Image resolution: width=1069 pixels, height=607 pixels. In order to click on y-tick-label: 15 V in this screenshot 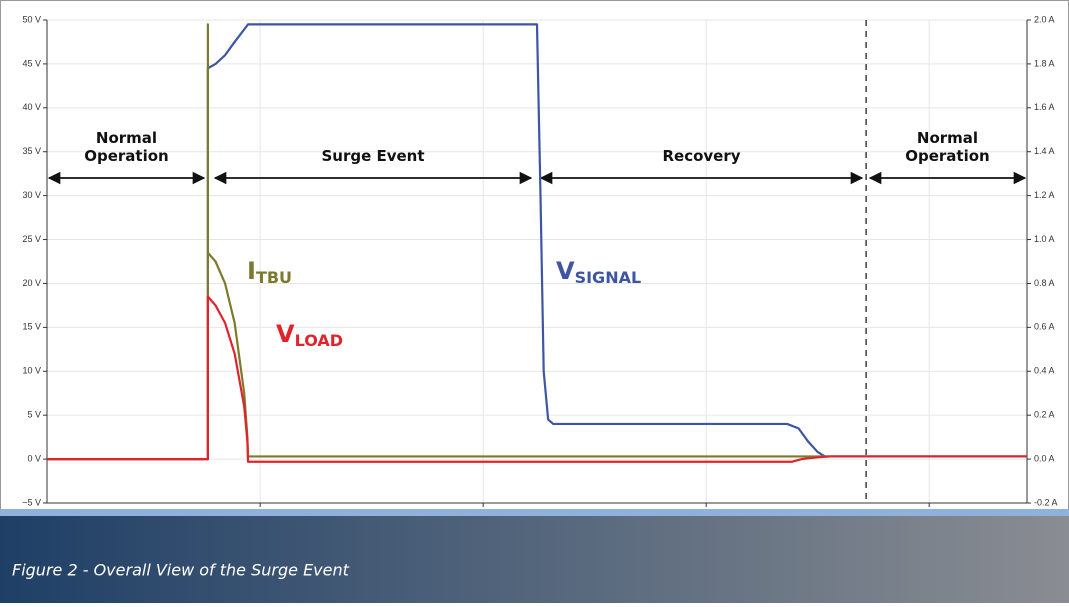, I will do `click(31, 327)`.